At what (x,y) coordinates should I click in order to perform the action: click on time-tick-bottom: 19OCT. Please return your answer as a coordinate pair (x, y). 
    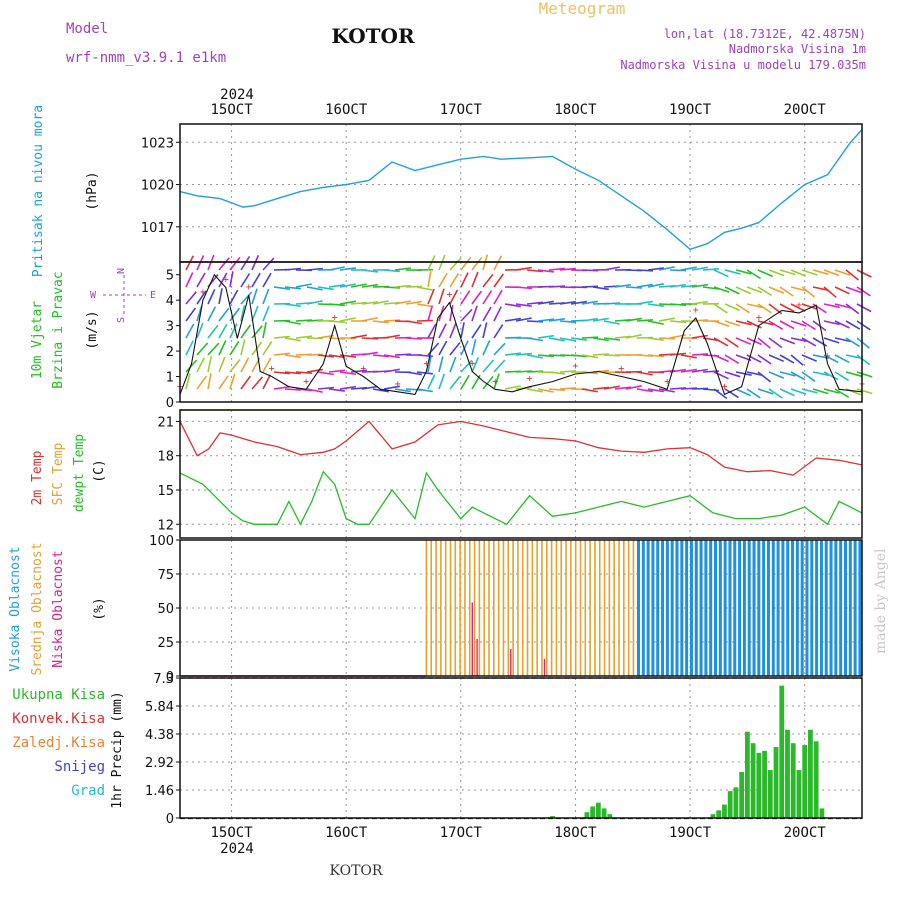
    Looking at the image, I should click on (690, 833).